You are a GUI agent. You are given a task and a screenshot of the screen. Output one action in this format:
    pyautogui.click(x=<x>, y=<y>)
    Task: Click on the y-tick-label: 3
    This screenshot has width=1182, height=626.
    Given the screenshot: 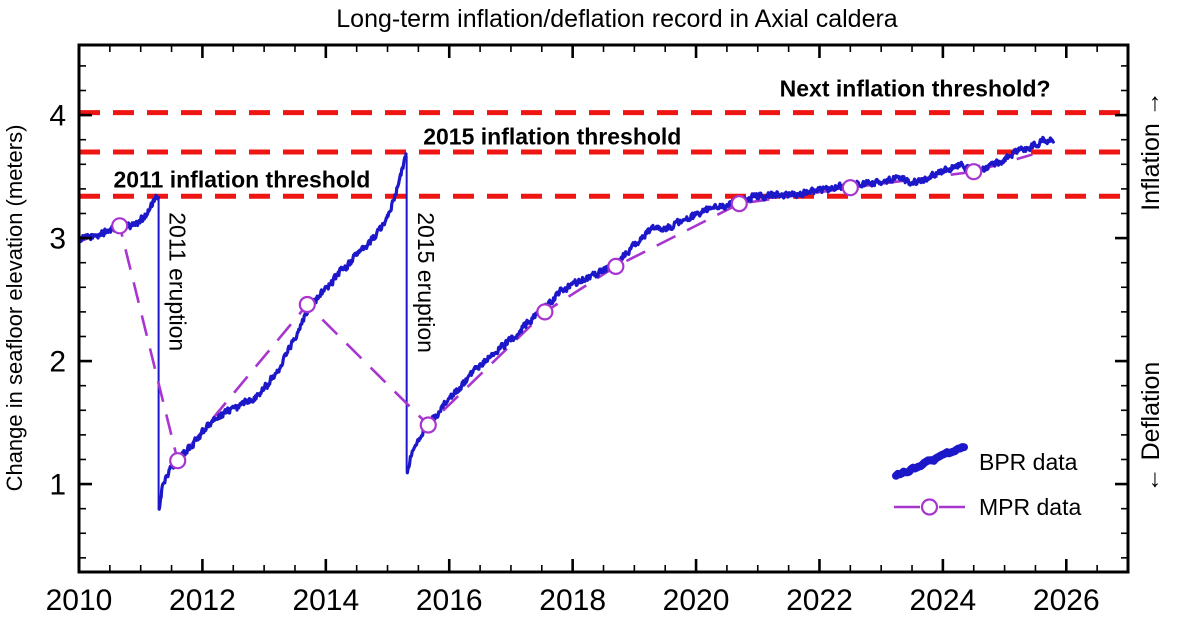 What is the action you would take?
    pyautogui.click(x=57, y=239)
    